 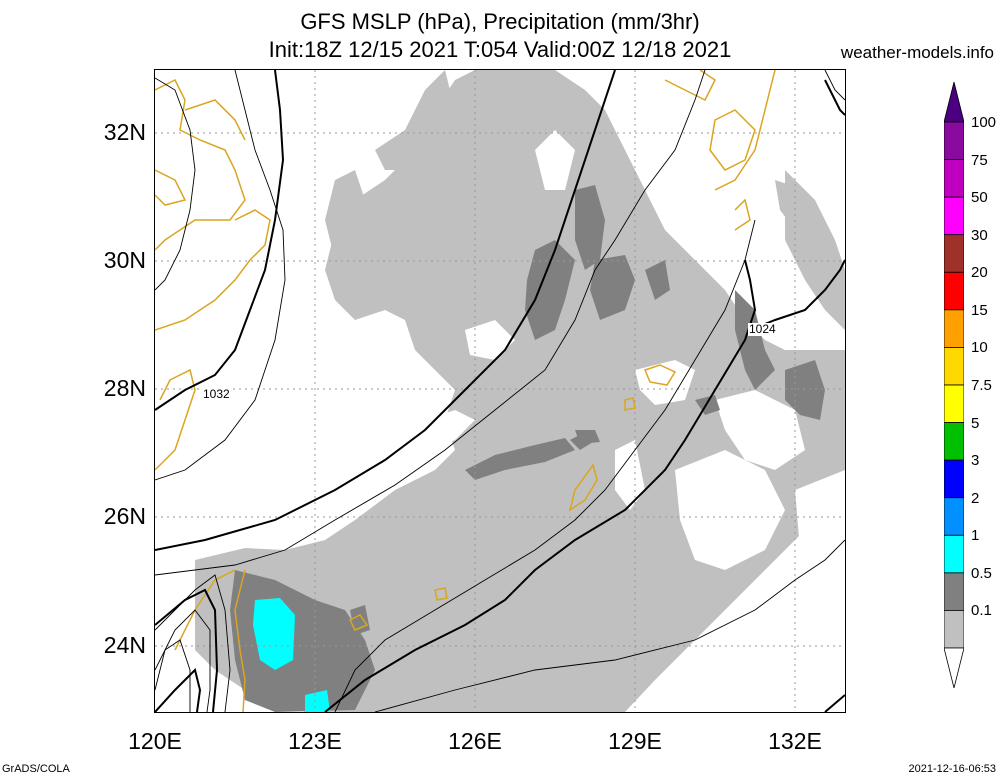 What do you see at coordinates (345, 215) in the screenshot?
I see `precip-light-n2` at bounding box center [345, 215].